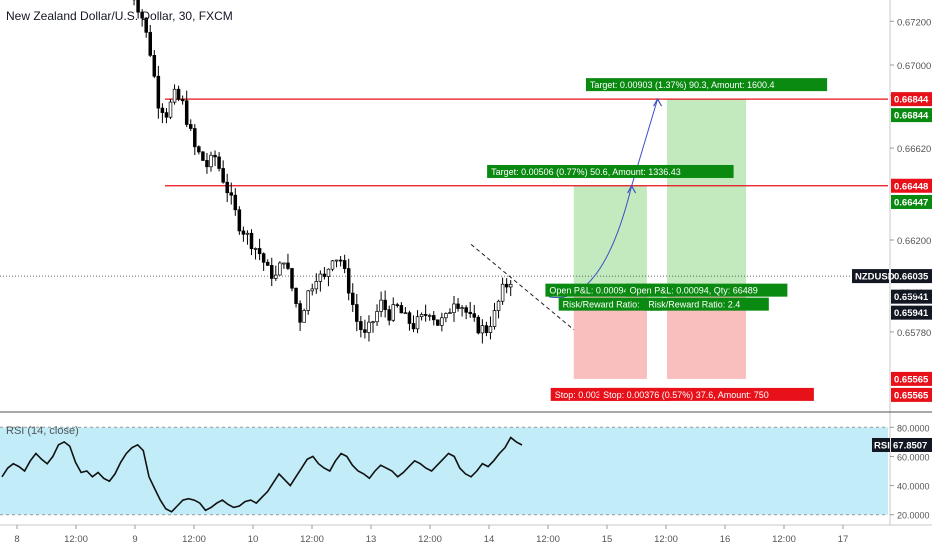 Image resolution: width=932 pixels, height=550 pixels. Describe the element at coordinates (119, 16) in the screenshot. I see `chart-title: New Zealand Dollar/U.S. Dollar, 30, FXCM` at that location.